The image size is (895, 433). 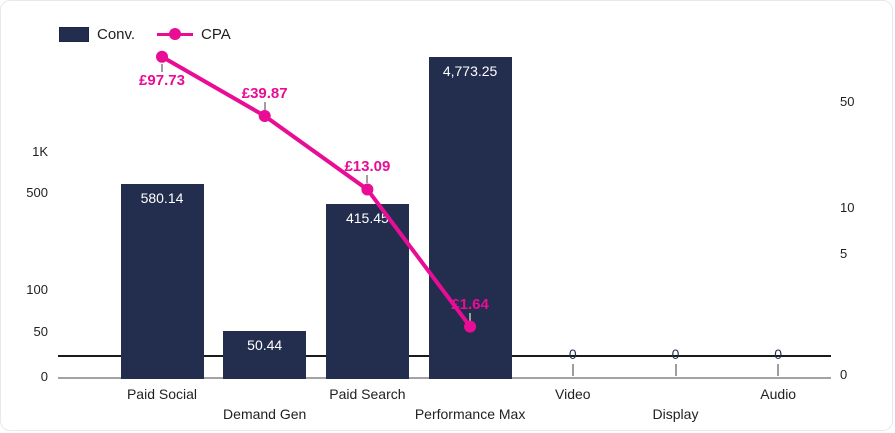 What do you see at coordinates (675, 354) in the screenshot?
I see `bar-value-label-display: 0` at bounding box center [675, 354].